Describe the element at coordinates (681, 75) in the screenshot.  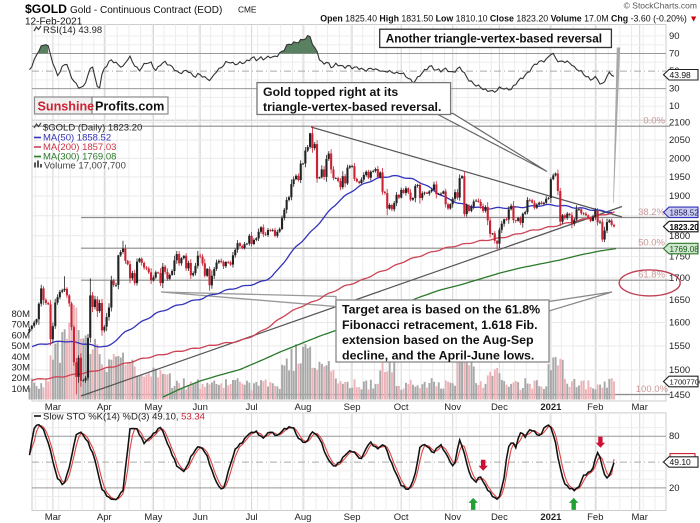
I see `svg-text: 43.98` at that location.